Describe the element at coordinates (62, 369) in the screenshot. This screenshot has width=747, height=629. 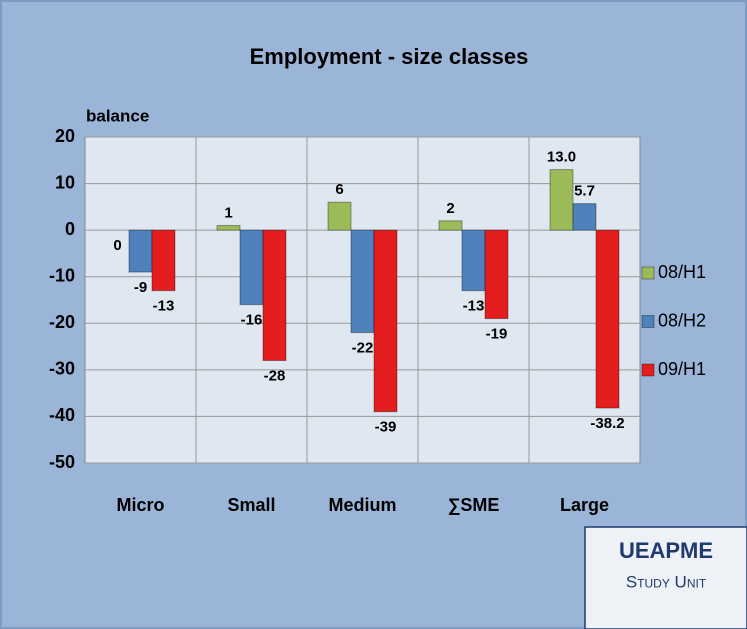
I see `y-tick-label: -30` at that location.